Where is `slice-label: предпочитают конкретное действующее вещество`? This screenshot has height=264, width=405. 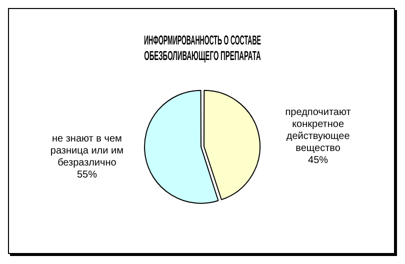
slice-label: предпочитают конкретное действующее вещество is located at coordinates (318, 130).